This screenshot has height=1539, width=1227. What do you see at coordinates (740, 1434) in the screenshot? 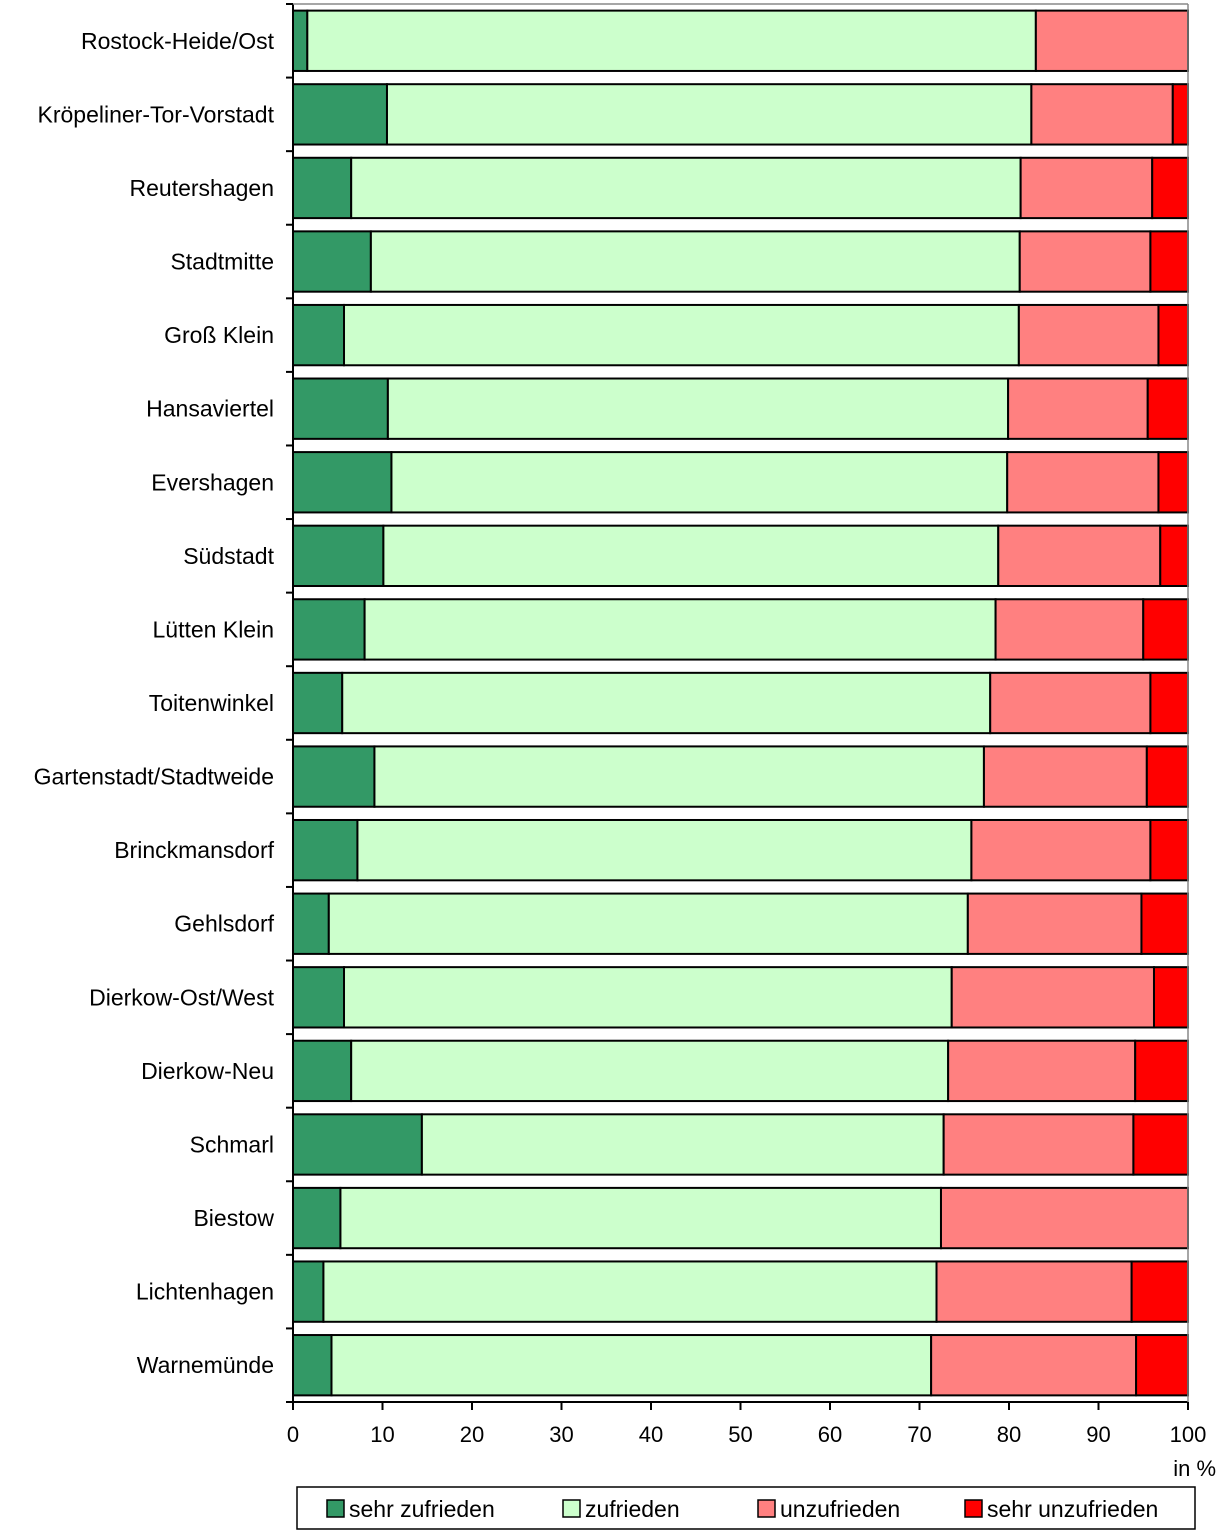
I see `x-tick-label-5: 50` at bounding box center [740, 1434].